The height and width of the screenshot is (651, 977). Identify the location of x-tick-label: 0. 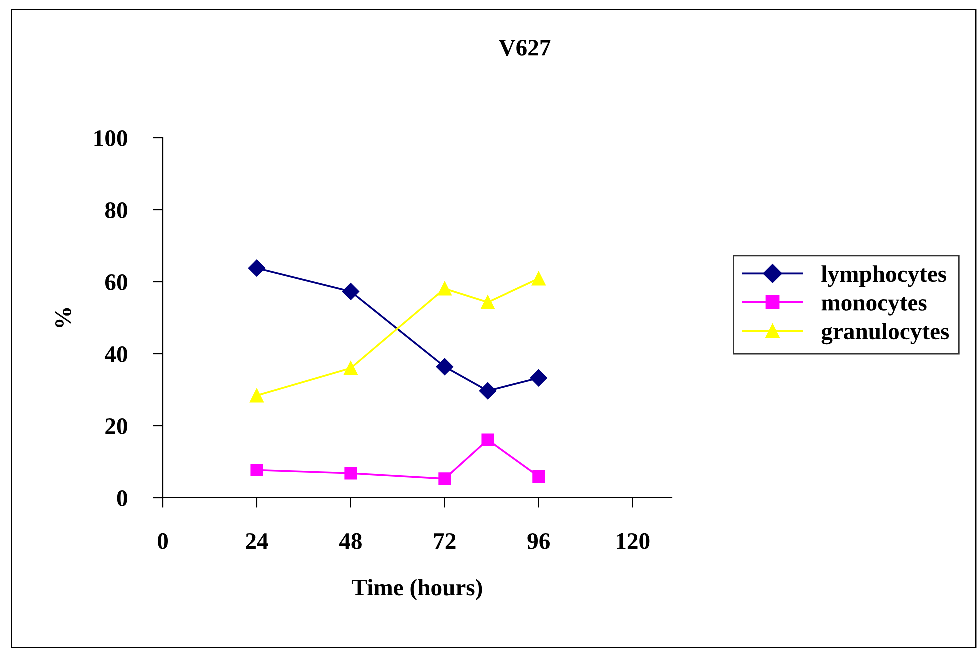
(163, 541).